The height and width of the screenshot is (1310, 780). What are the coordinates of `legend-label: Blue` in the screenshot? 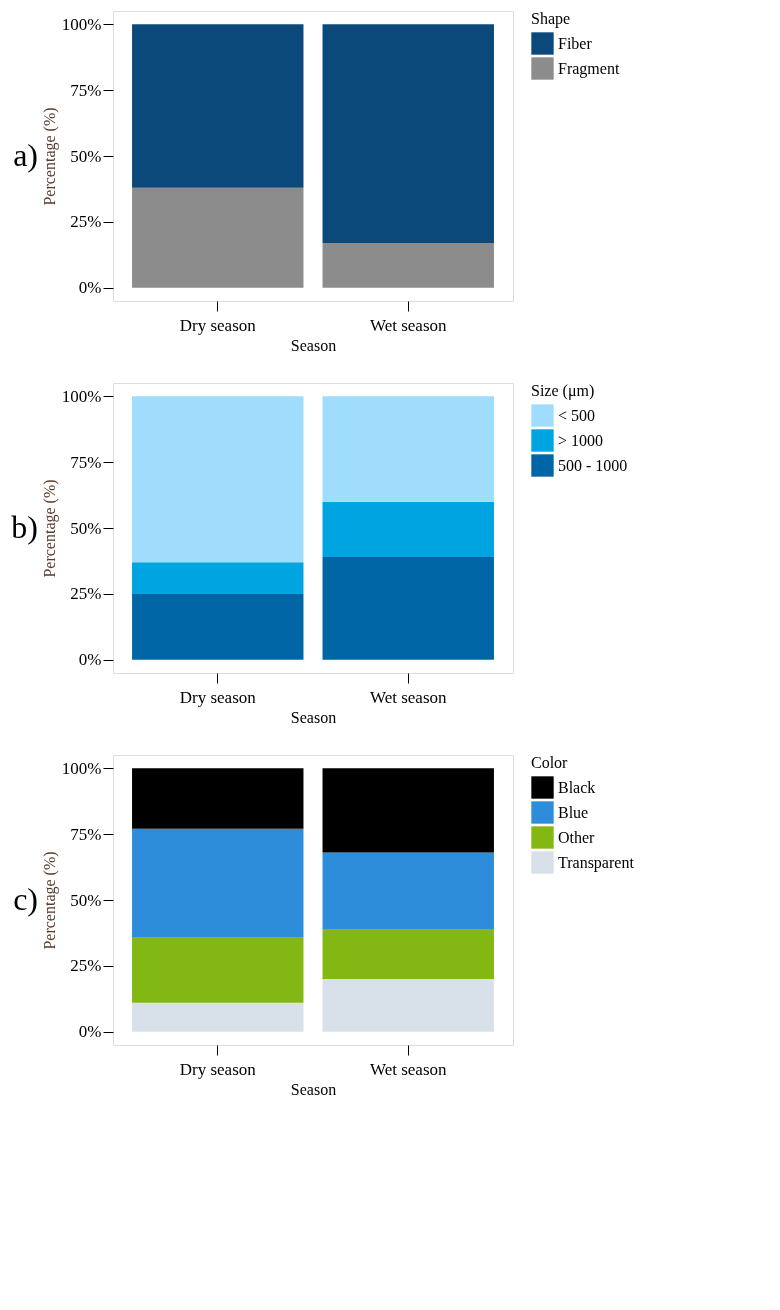 It's located at (573, 812).